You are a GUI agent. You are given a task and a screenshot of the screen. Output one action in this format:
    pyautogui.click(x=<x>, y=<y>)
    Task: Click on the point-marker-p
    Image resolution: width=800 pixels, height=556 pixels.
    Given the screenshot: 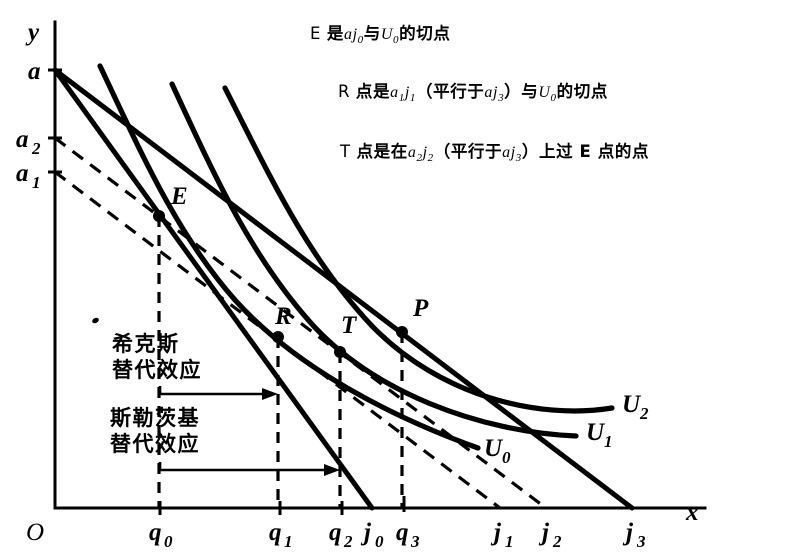 What is the action you would take?
    pyautogui.click(x=402, y=332)
    